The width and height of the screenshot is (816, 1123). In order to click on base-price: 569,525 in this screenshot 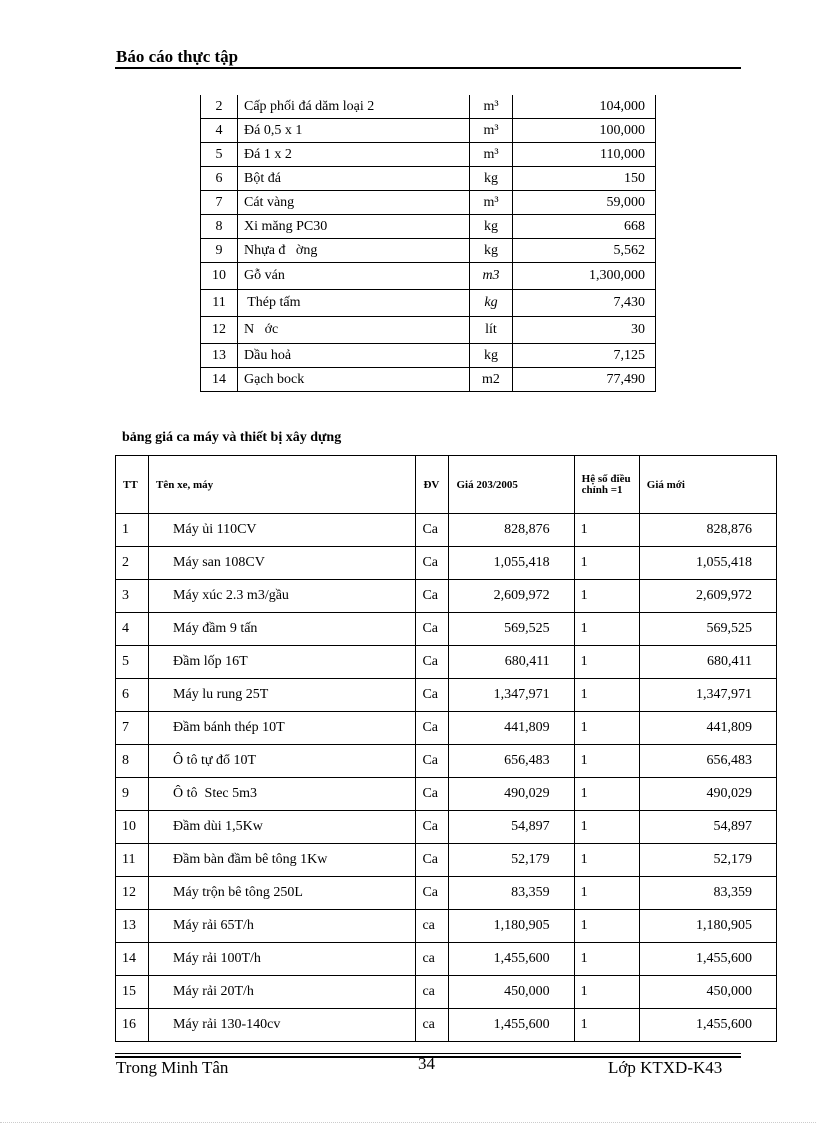, I will do `click(511, 629)`.